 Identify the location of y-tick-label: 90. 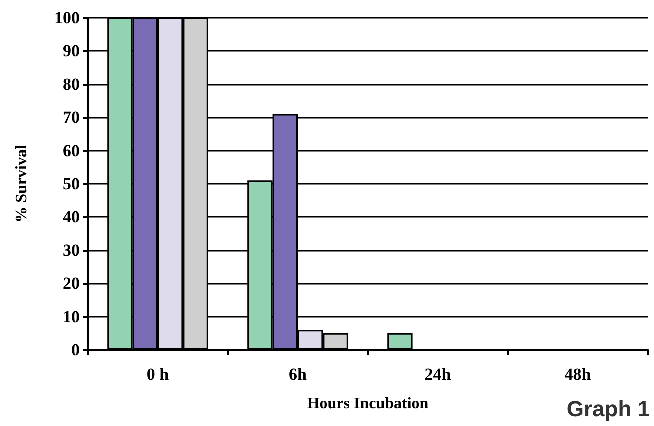
(71, 51).